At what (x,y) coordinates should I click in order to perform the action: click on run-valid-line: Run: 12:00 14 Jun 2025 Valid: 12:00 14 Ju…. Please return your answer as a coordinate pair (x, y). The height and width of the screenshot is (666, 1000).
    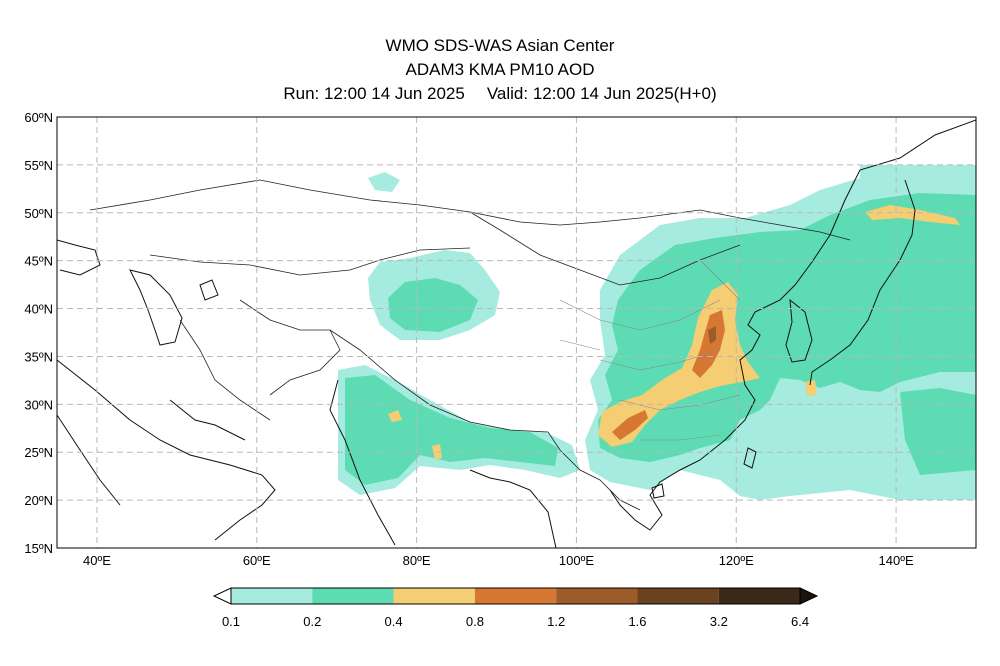
    Looking at the image, I should click on (500, 94).